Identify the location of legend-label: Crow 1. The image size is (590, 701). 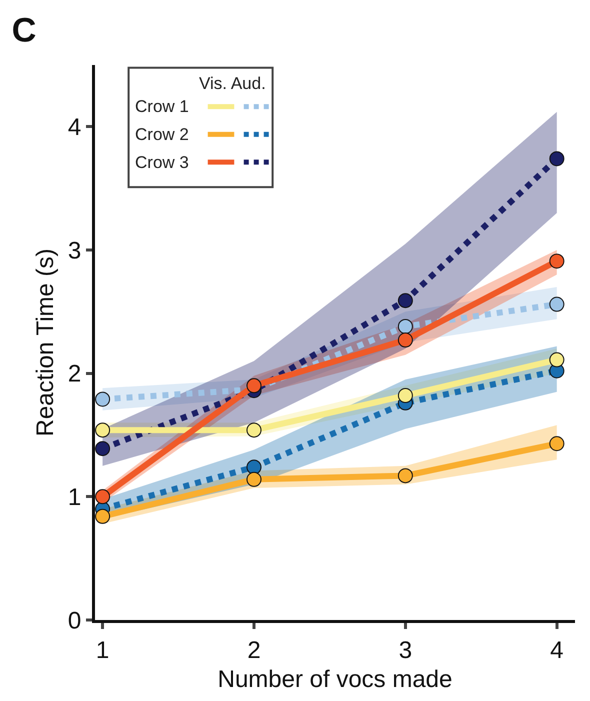
(162, 106).